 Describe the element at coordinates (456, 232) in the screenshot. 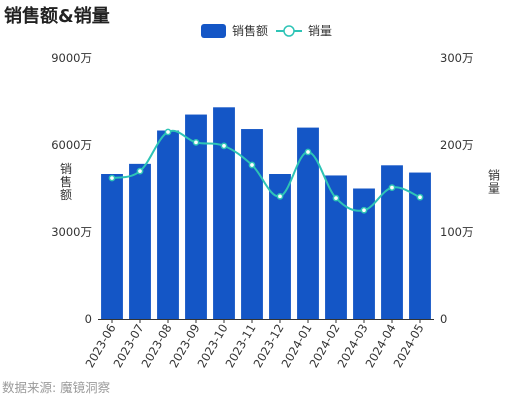

I see `y-right-tick-label: 100万` at that location.